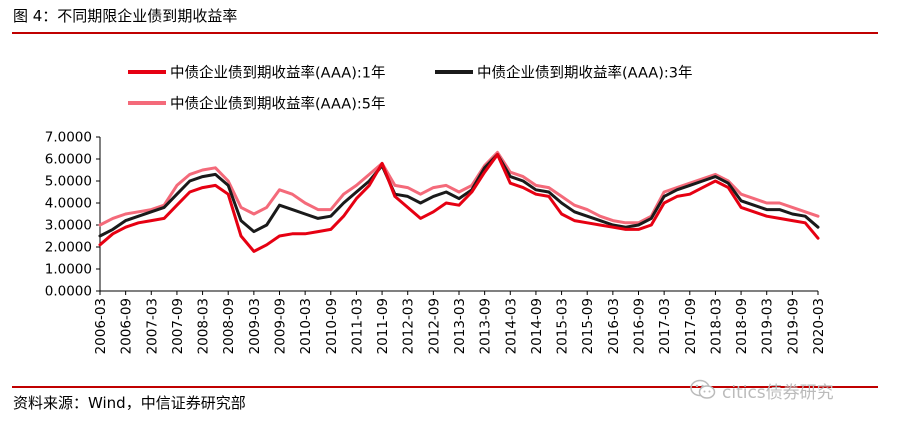  What do you see at coordinates (460, 326) in the screenshot?
I see `x-tick-label: 2013-03` at bounding box center [460, 326].